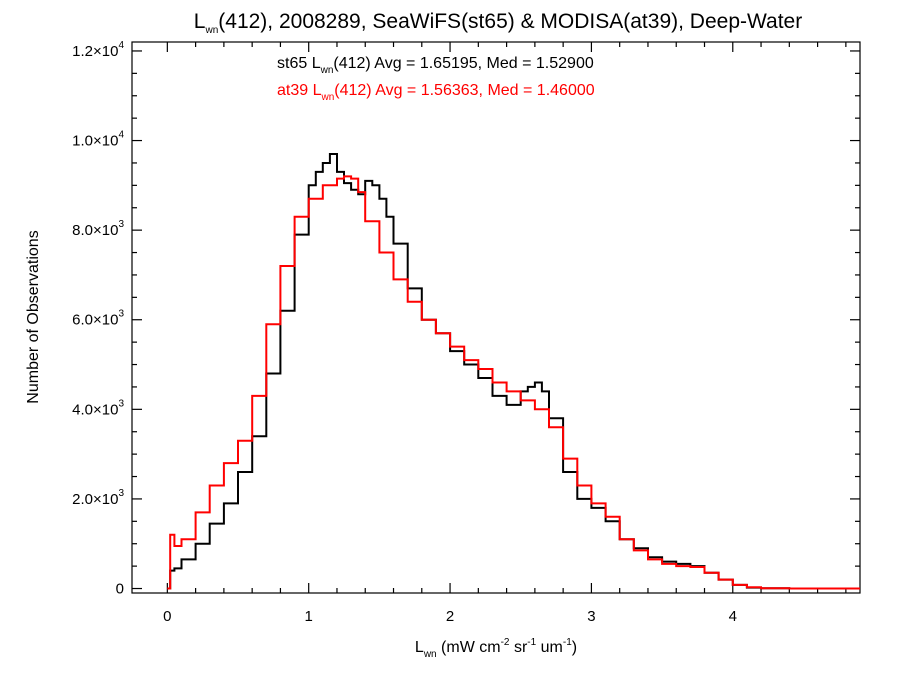 Image resolution: width=900 pixels, height=675 pixels. What do you see at coordinates (327, 97) in the screenshot?
I see `stat-at39-subscript: wn` at bounding box center [327, 97].